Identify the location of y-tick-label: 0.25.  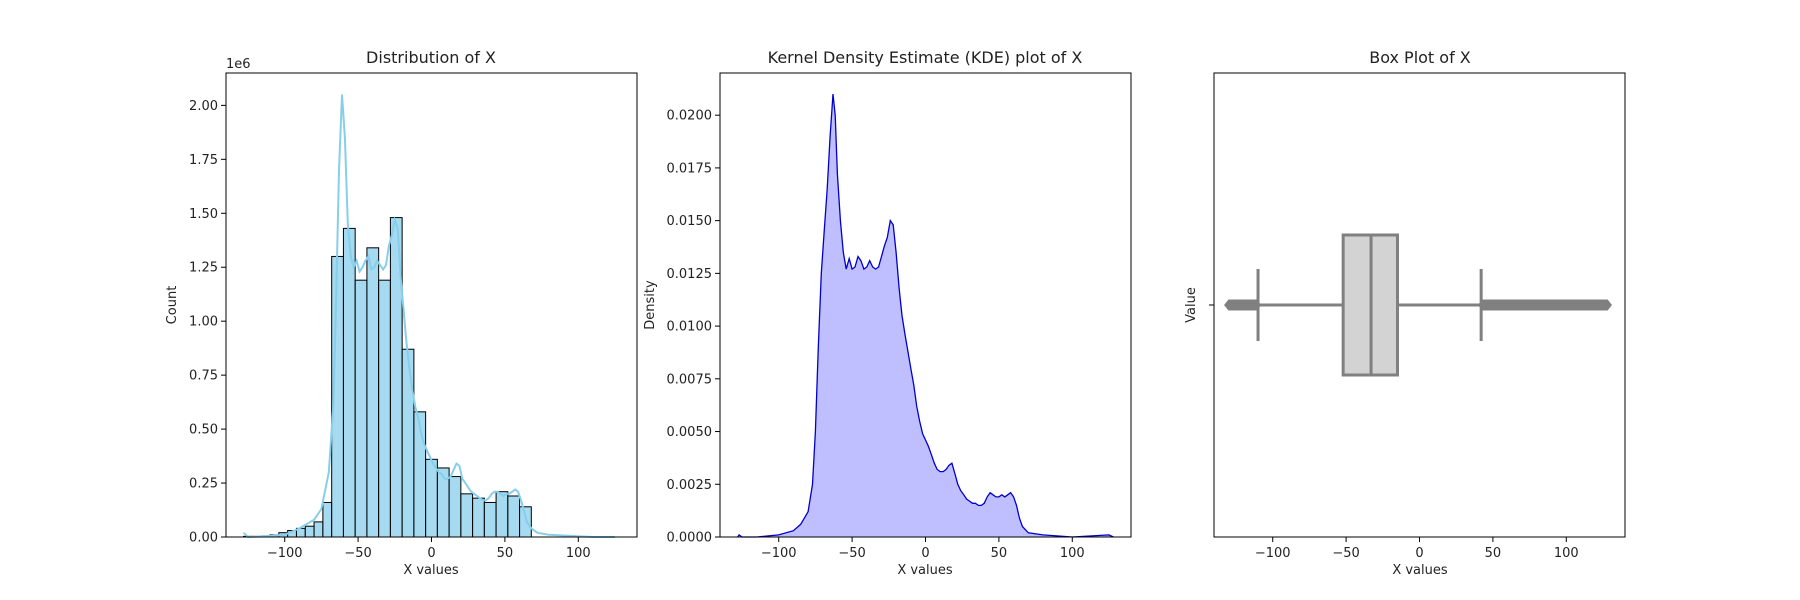
(203, 484).